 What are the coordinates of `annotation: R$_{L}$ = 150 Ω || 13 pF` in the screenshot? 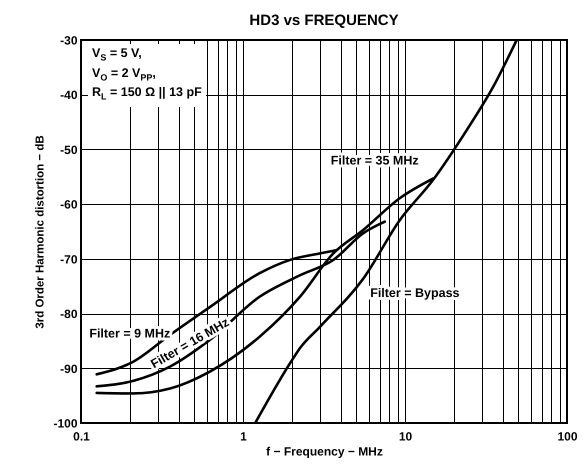 It's located at (147, 94).